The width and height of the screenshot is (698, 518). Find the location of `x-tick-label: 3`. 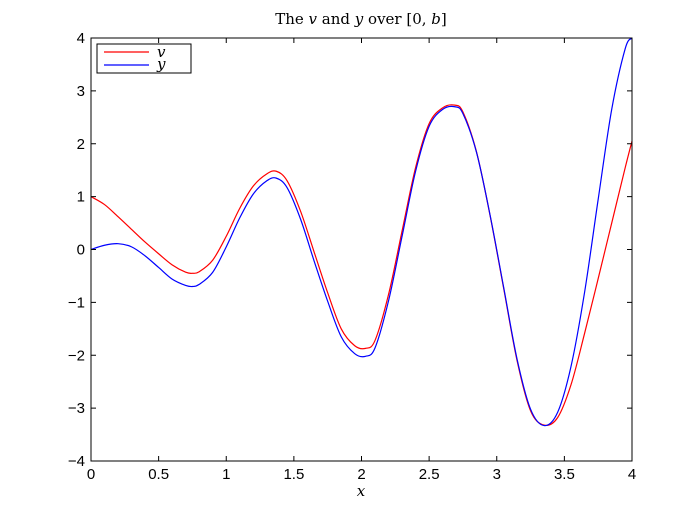

x-tick-label: 3 is located at coordinates (497, 474).